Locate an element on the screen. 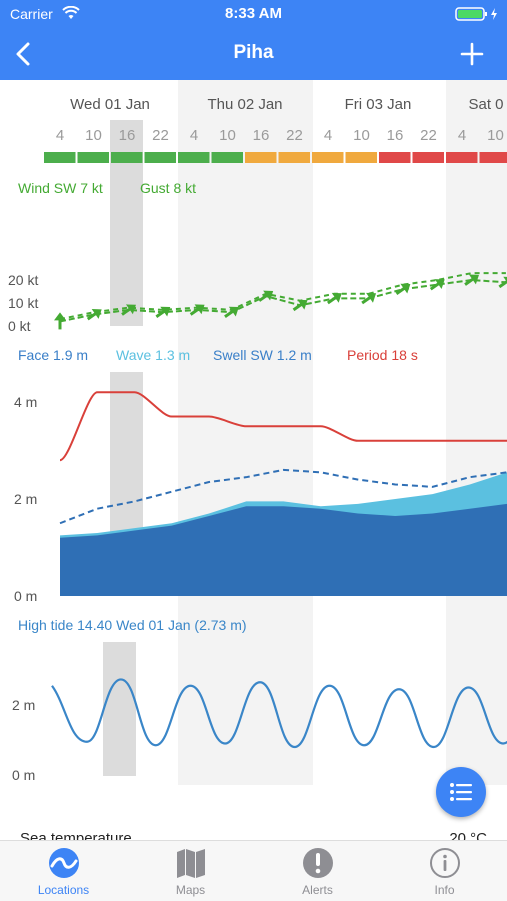  wind-tick-label: 0 kt is located at coordinates (19, 326).